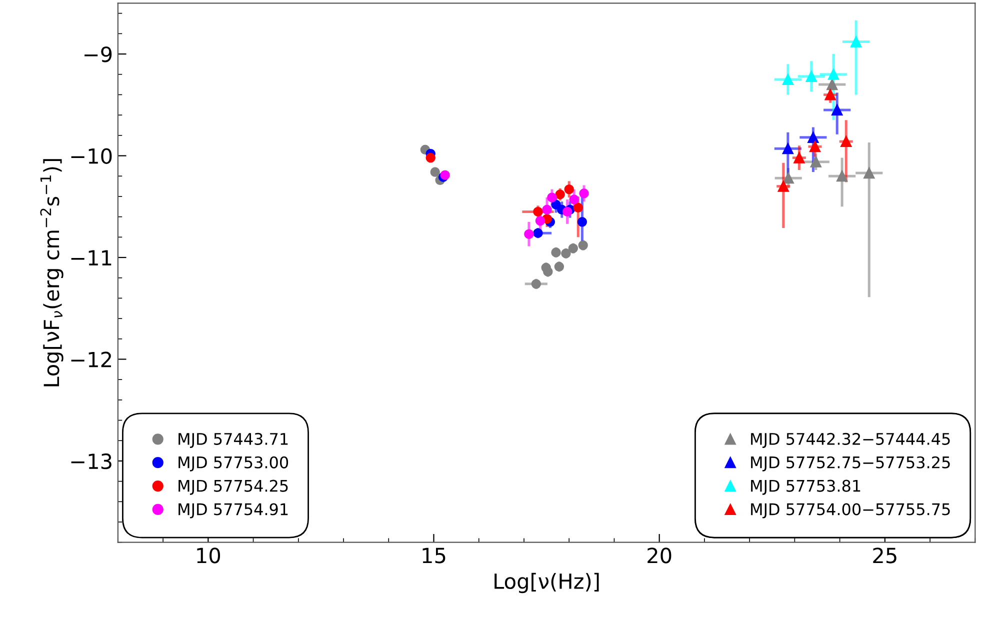 The height and width of the screenshot is (627, 991). I want to click on legend-label: MJD 57754.91, so click(233, 510).